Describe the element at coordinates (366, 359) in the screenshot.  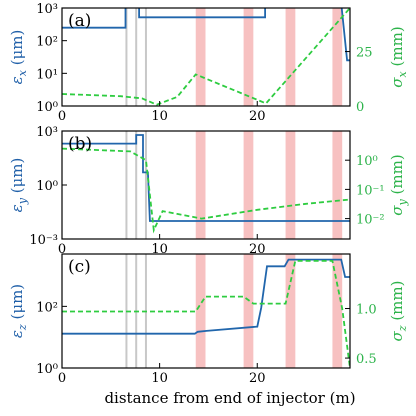
I see `y-right-tick-label-0: 0.5` at that location.